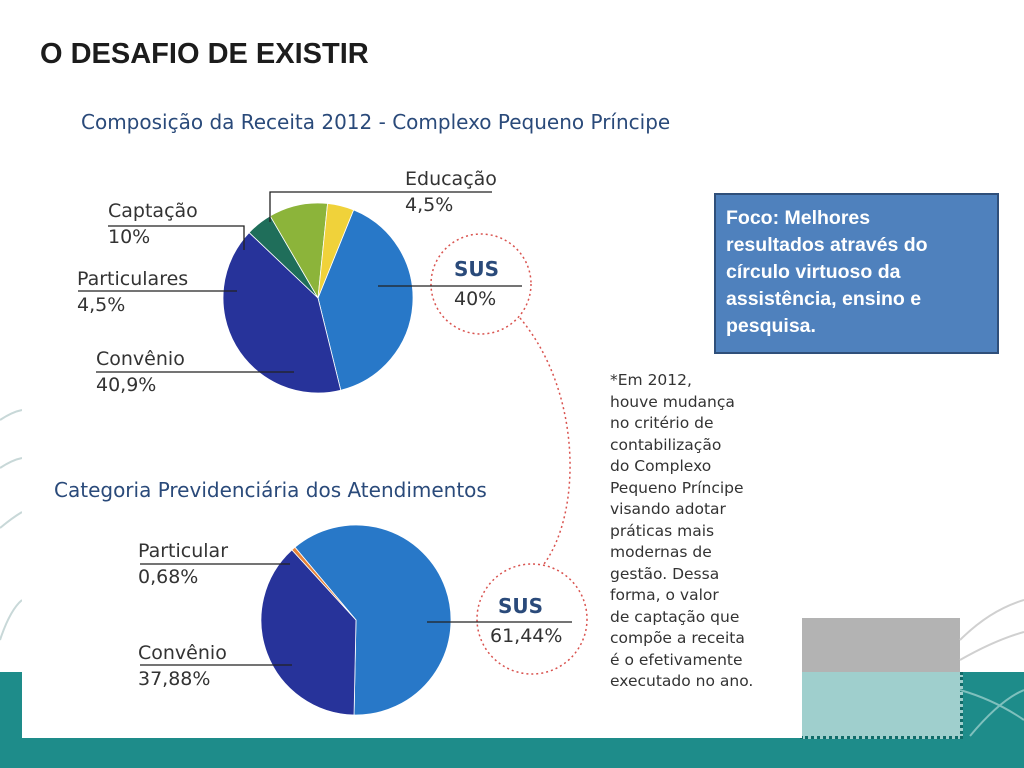 The height and width of the screenshot is (768, 1024). What do you see at coordinates (204, 54) in the screenshot?
I see `slide-title: O DESAFIO DE EXISTIR` at bounding box center [204, 54].